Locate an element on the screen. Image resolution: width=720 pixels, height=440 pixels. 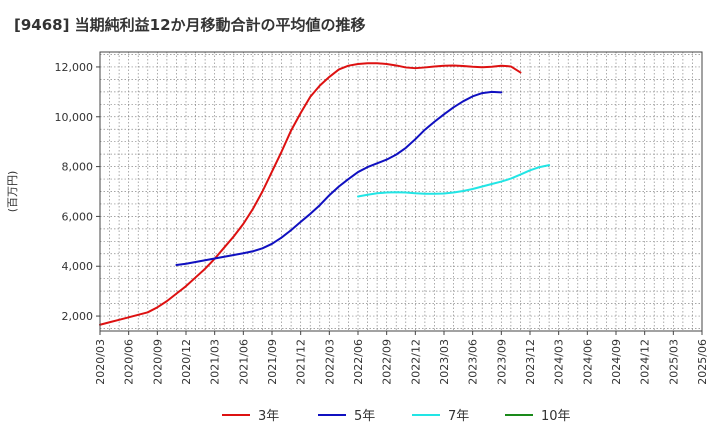
y-tick-label: 12,000 is located at coordinates (74, 67).